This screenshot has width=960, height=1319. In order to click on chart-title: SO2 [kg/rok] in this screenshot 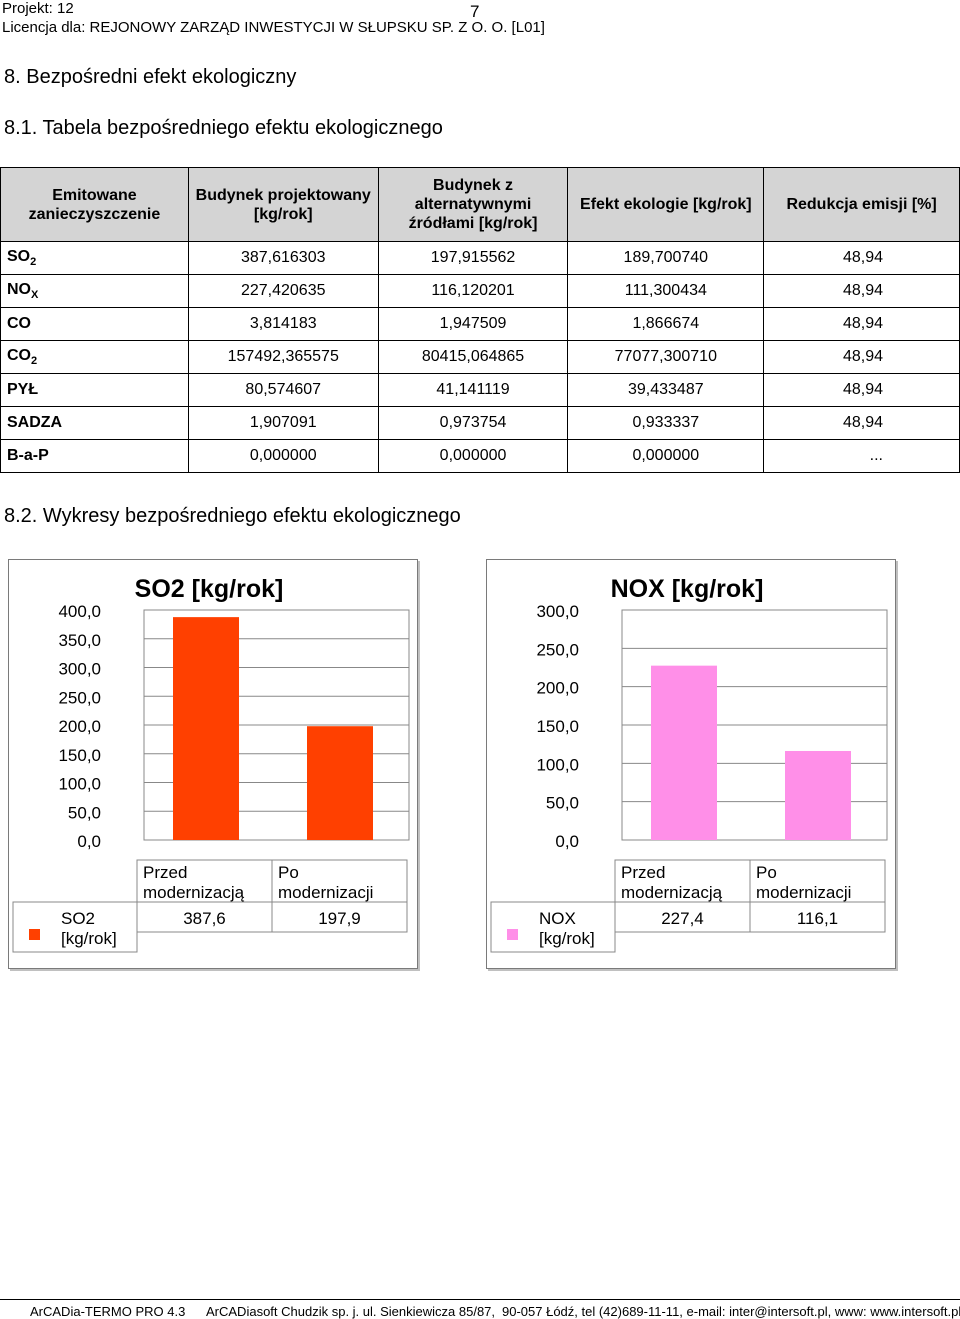, I will do `click(209, 589)`.